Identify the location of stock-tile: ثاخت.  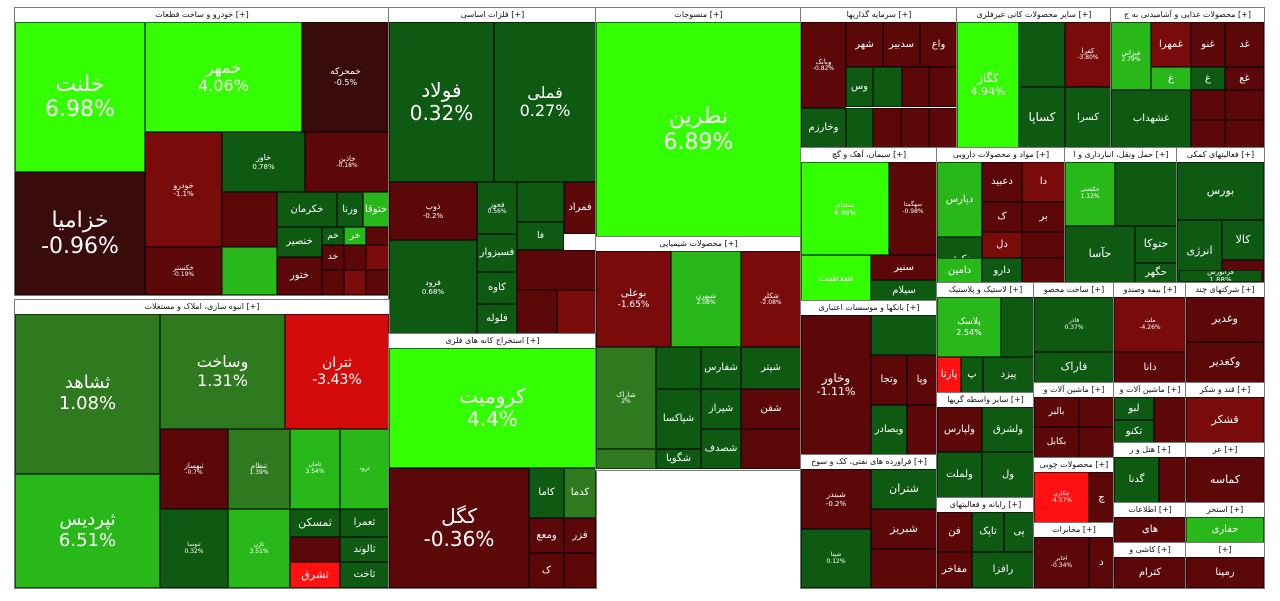
(364, 575).